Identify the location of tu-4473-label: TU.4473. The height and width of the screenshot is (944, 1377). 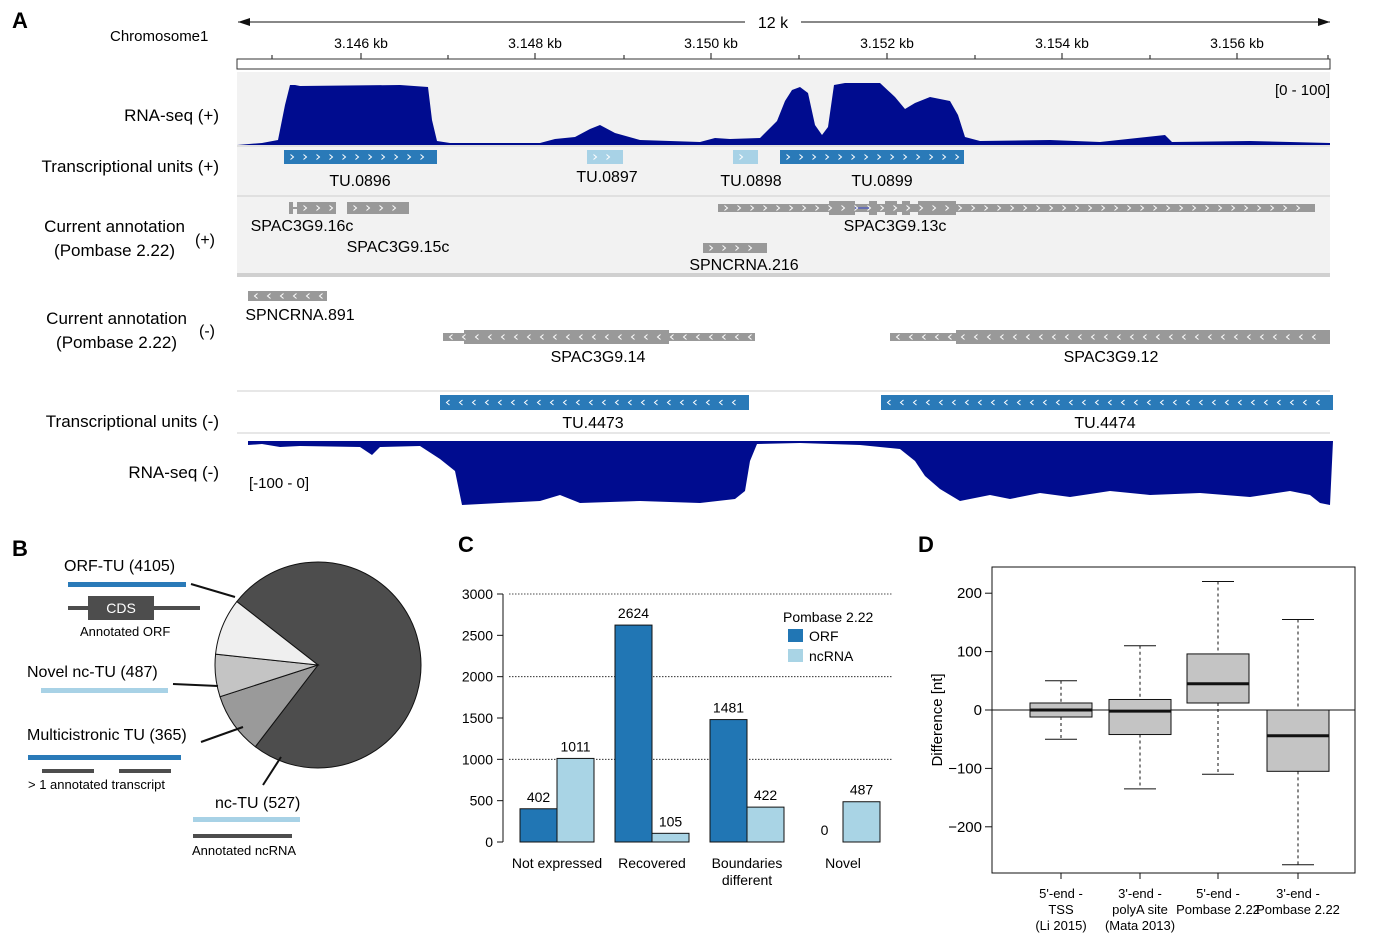
(592, 423).